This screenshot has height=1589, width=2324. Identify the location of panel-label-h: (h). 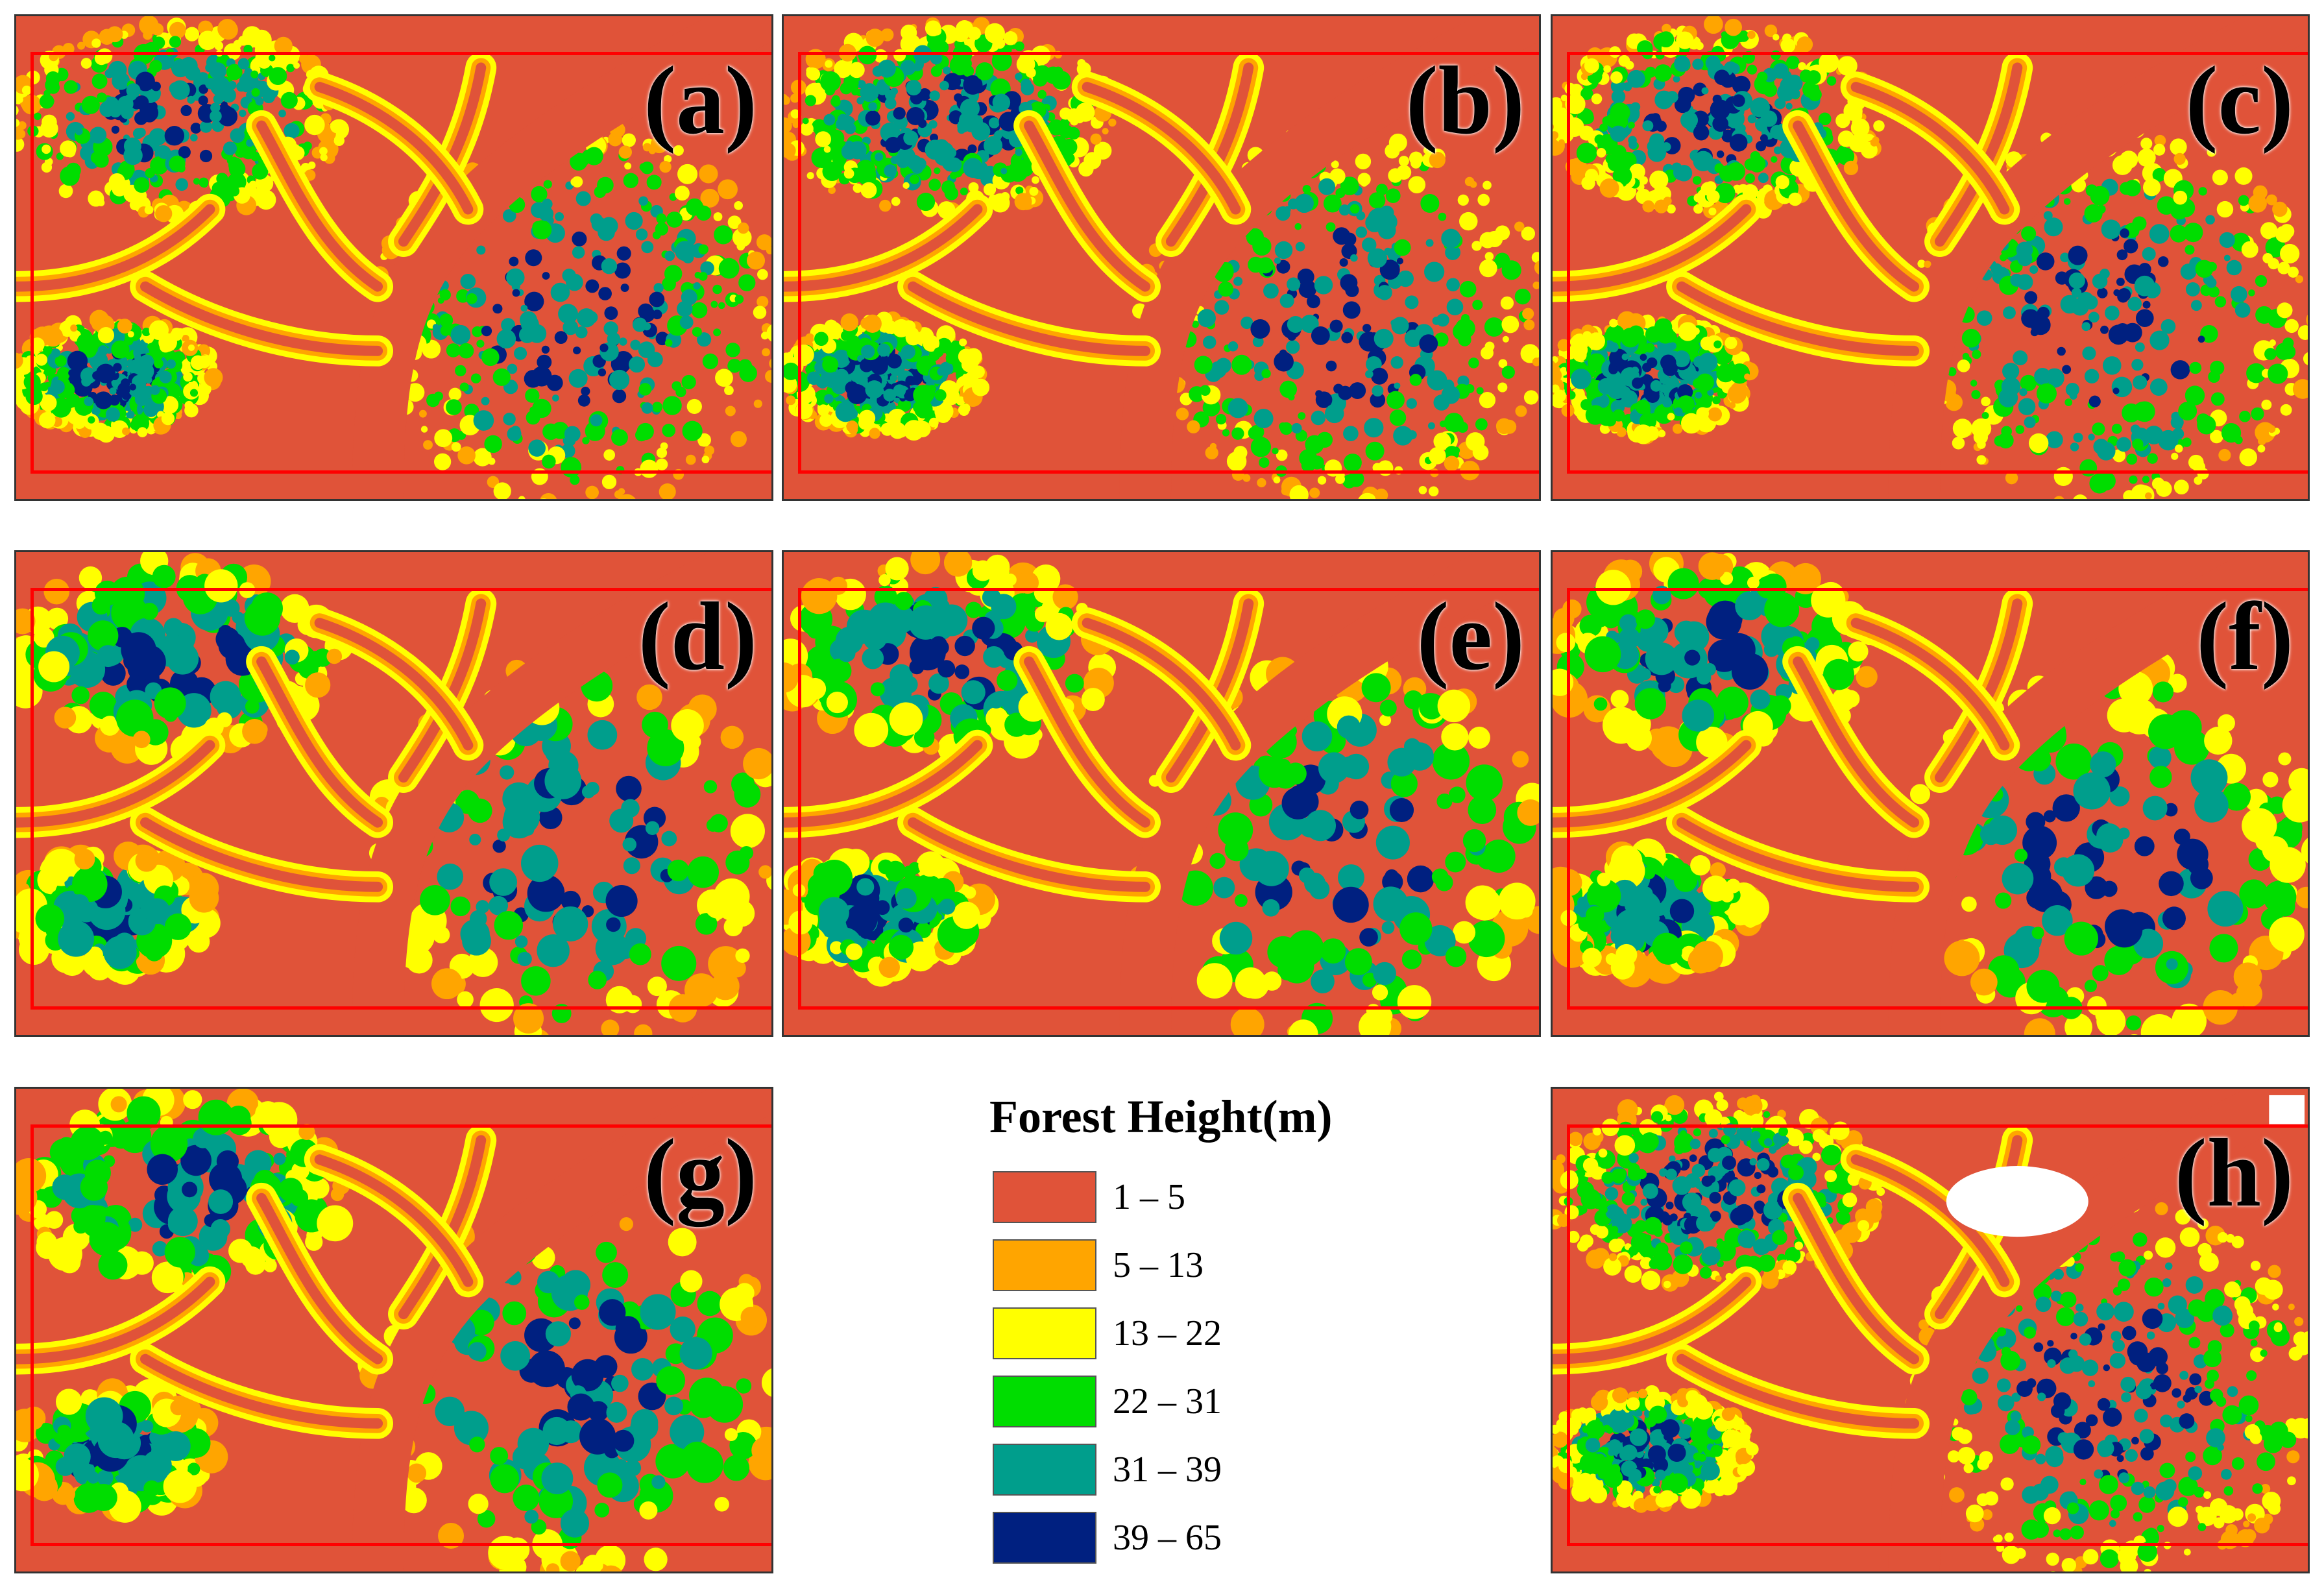
(2234, 1173).